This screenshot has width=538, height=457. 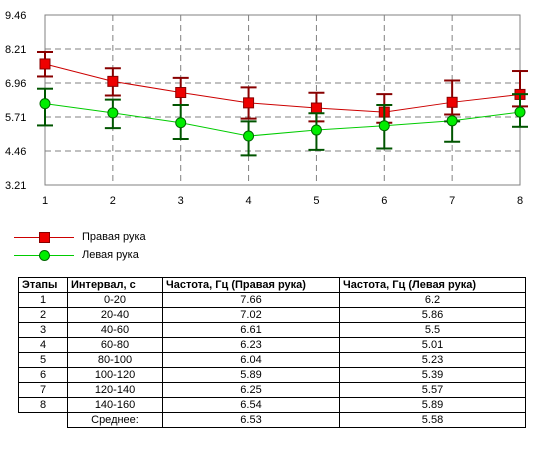 What do you see at coordinates (15, 118) in the screenshot?
I see `y-tick-label: 5.71` at bounding box center [15, 118].